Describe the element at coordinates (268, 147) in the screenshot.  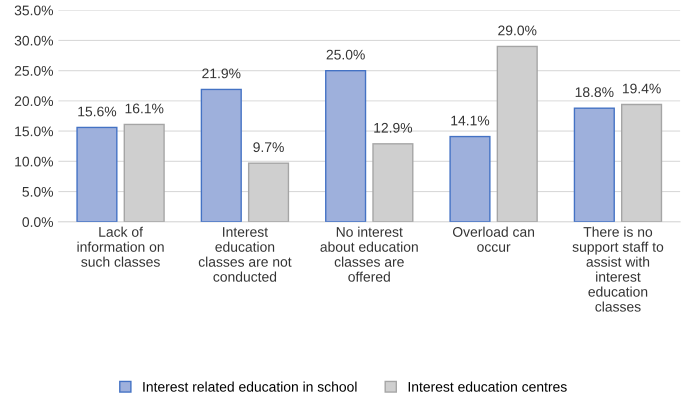
I see `data-label: 9.7%` at that location.